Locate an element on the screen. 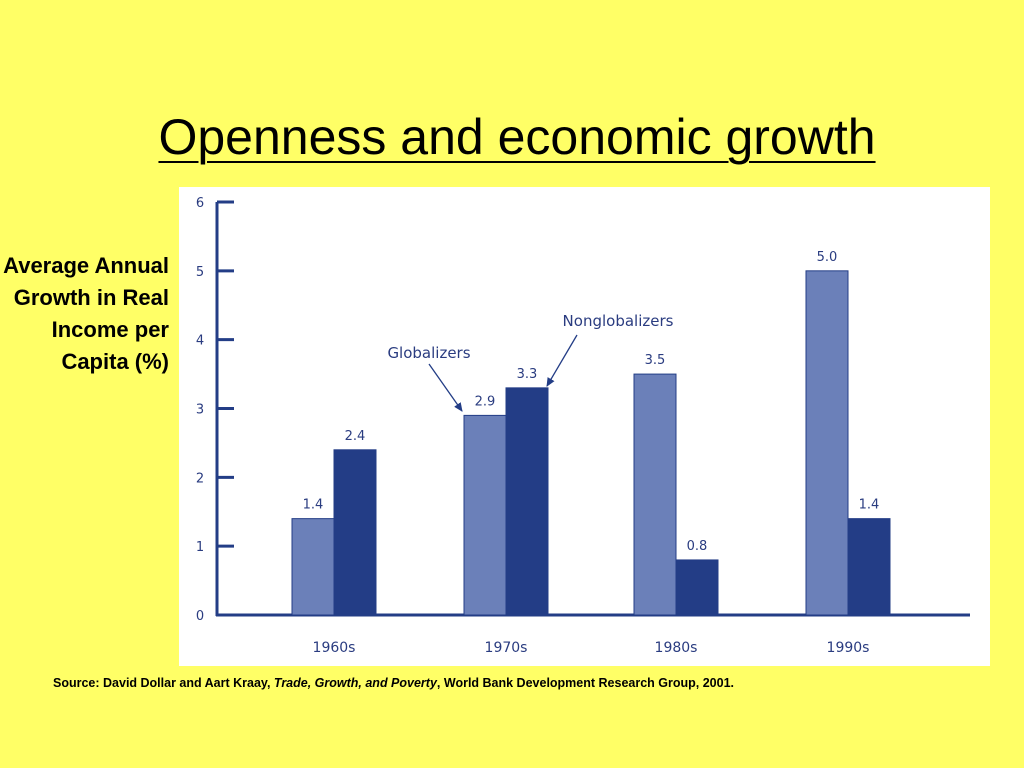  y-tick-label-2: 2 is located at coordinates (200, 478).